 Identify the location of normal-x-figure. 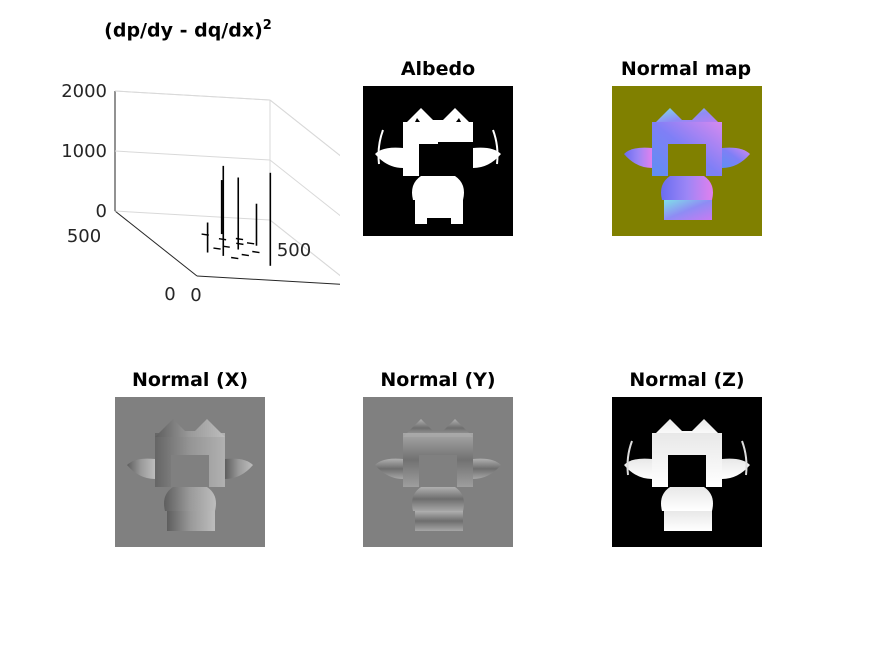
(190, 475).